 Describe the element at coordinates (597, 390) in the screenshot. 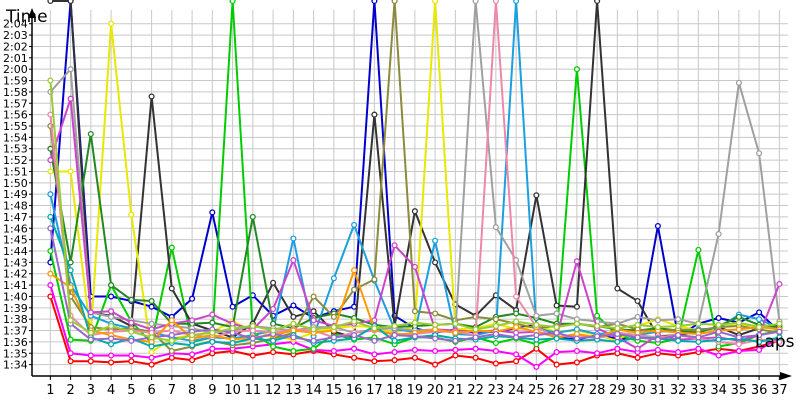

I see `x-tick-label: 28` at that location.